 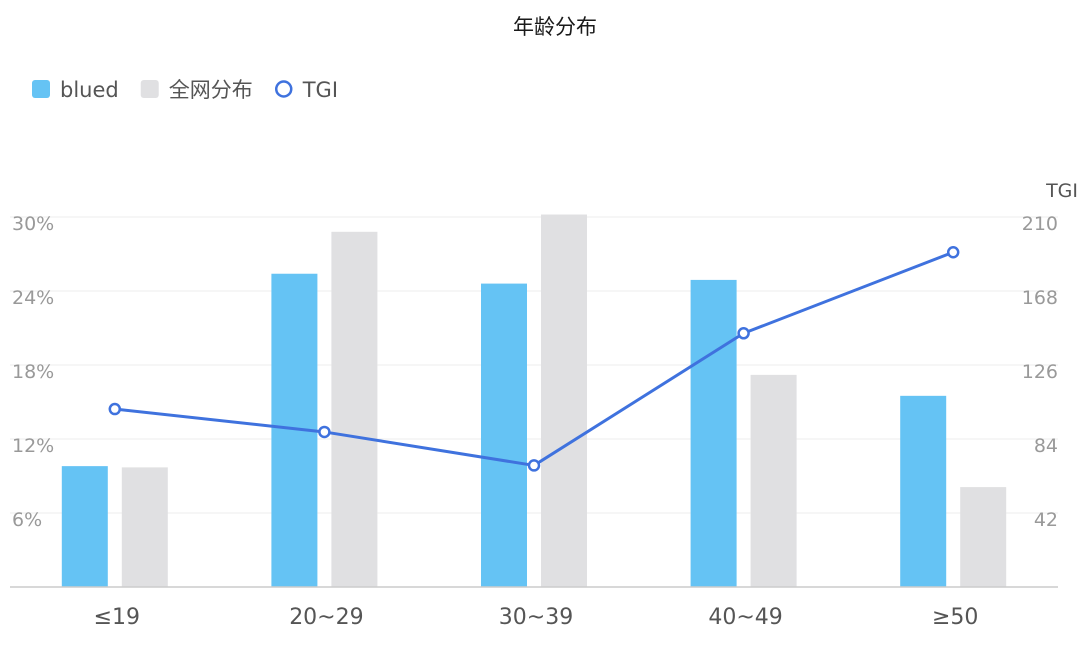 What do you see at coordinates (33, 298) in the screenshot?
I see `y-left-tick-label: 24%` at bounding box center [33, 298].